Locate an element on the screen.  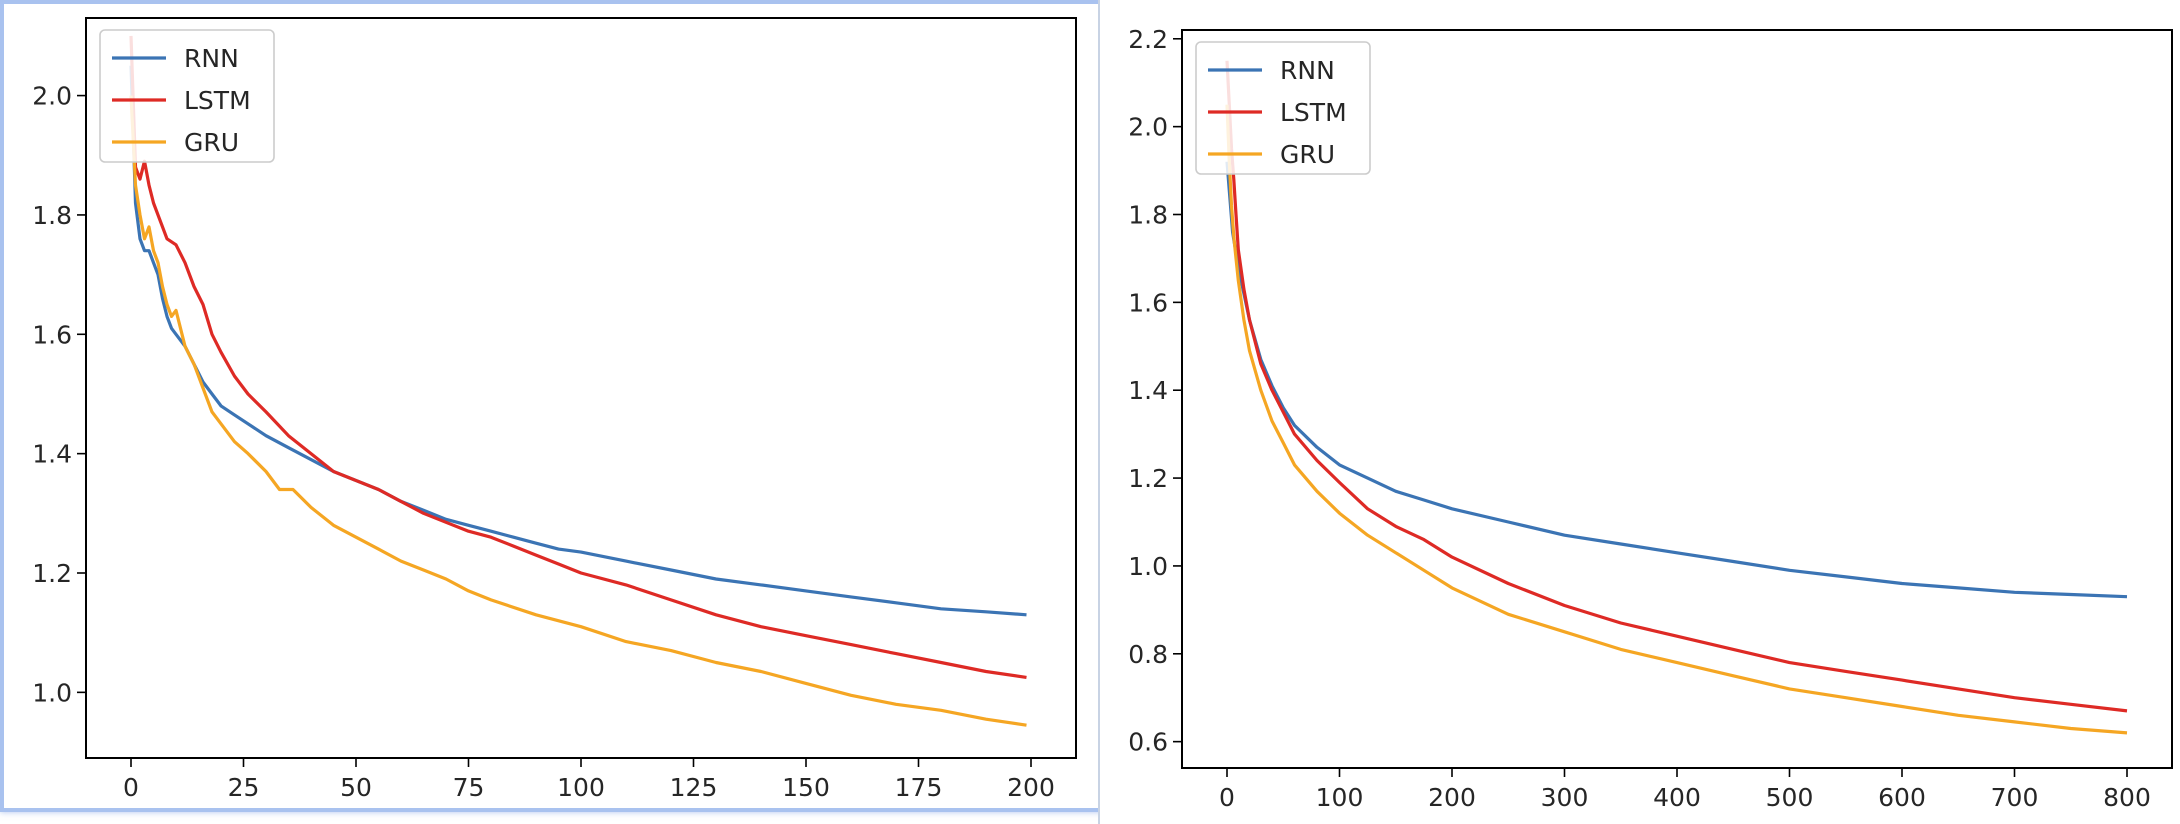
right-x-tick-label: 800 is located at coordinates (2127, 797).